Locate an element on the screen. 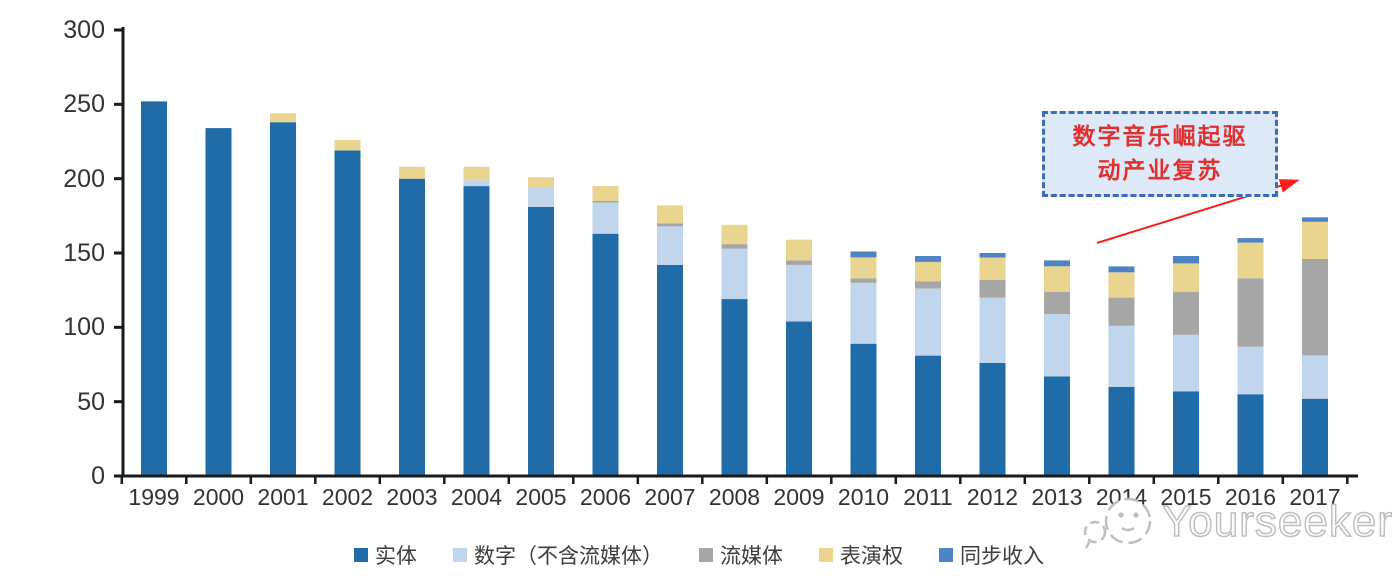 The height and width of the screenshot is (582, 1398). legend-label: 表演权 is located at coordinates (871, 556).